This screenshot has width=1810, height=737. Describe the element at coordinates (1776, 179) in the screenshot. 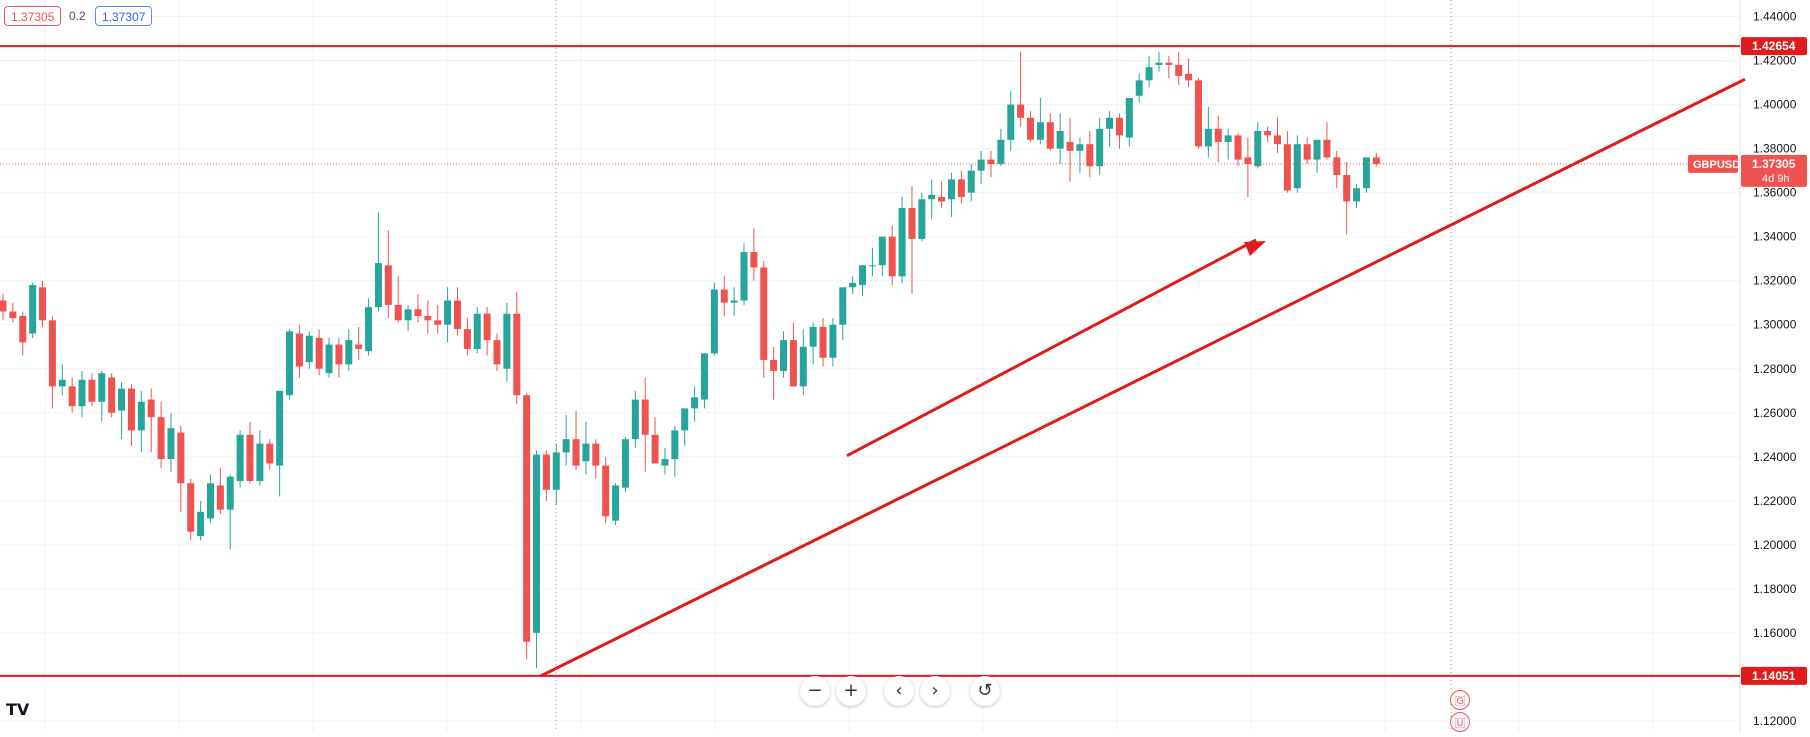

I see `countdown-label: 4d 9h` at that location.